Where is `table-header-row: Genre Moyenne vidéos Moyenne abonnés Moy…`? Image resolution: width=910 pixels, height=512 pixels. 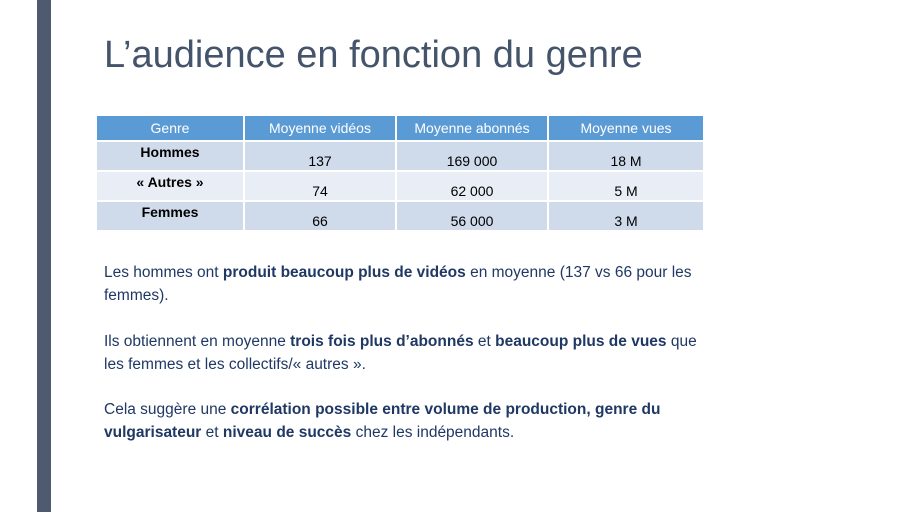 table-header-row: Genre Moyenne vidéos Moyenne abonnés Moy… is located at coordinates (400, 128).